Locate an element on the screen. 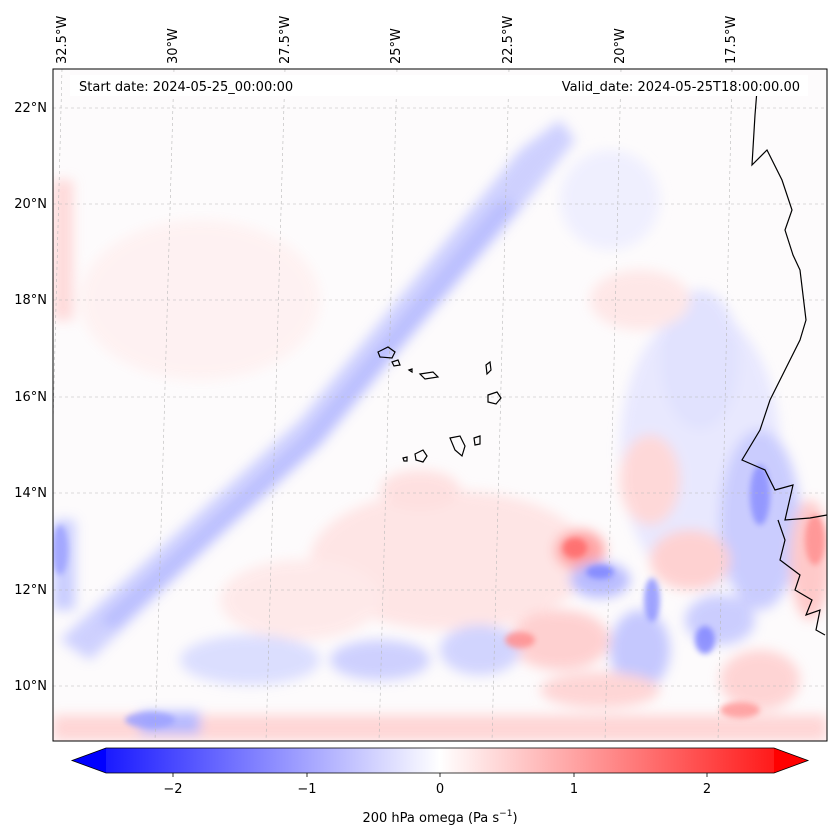  lat-label: 10°N is located at coordinates (30, 686).